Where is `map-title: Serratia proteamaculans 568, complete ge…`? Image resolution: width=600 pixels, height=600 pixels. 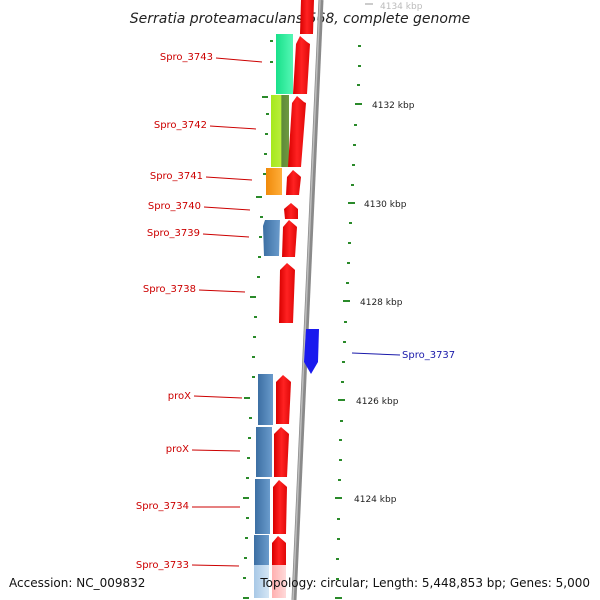
map-title: Serratia proteamaculans 568, complete ge… is located at coordinates (300, 19).